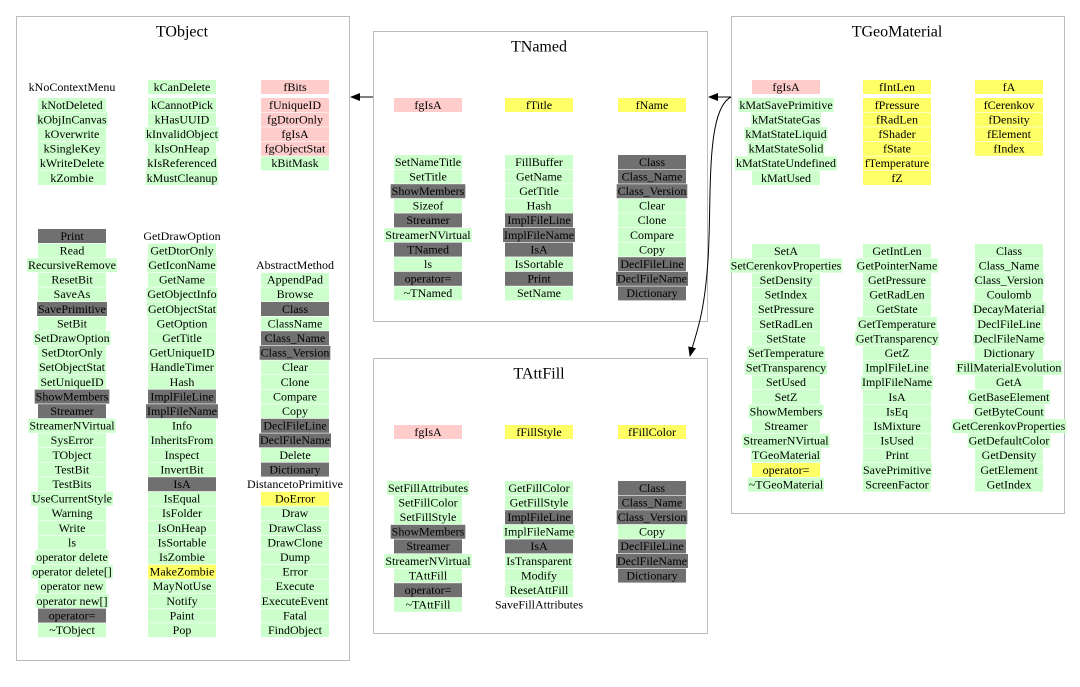 Image resolution: width=1080 pixels, height=687 pixels. I want to click on member-label: GetByteCount, so click(1009, 411).